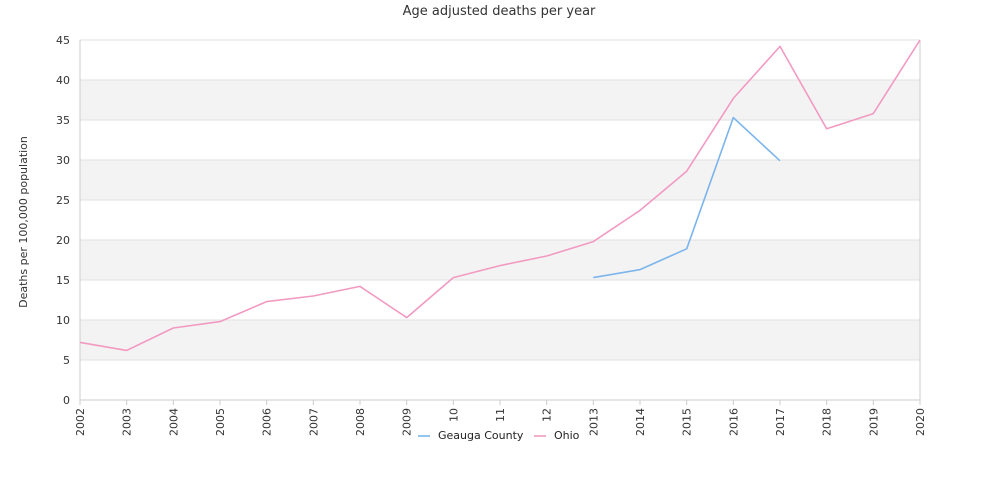 This screenshot has height=500, width=1000. I want to click on legend-label: Geauga County, so click(481, 435).